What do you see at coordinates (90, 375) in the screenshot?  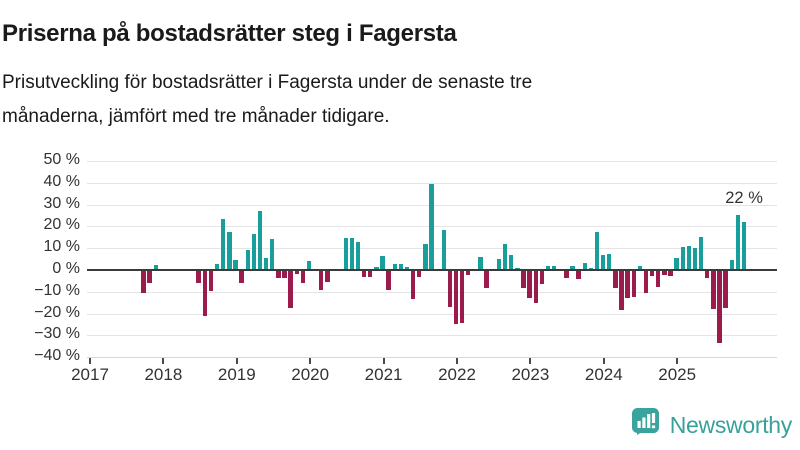 I see `x-axis-tick-label: 2017` at bounding box center [90, 375].